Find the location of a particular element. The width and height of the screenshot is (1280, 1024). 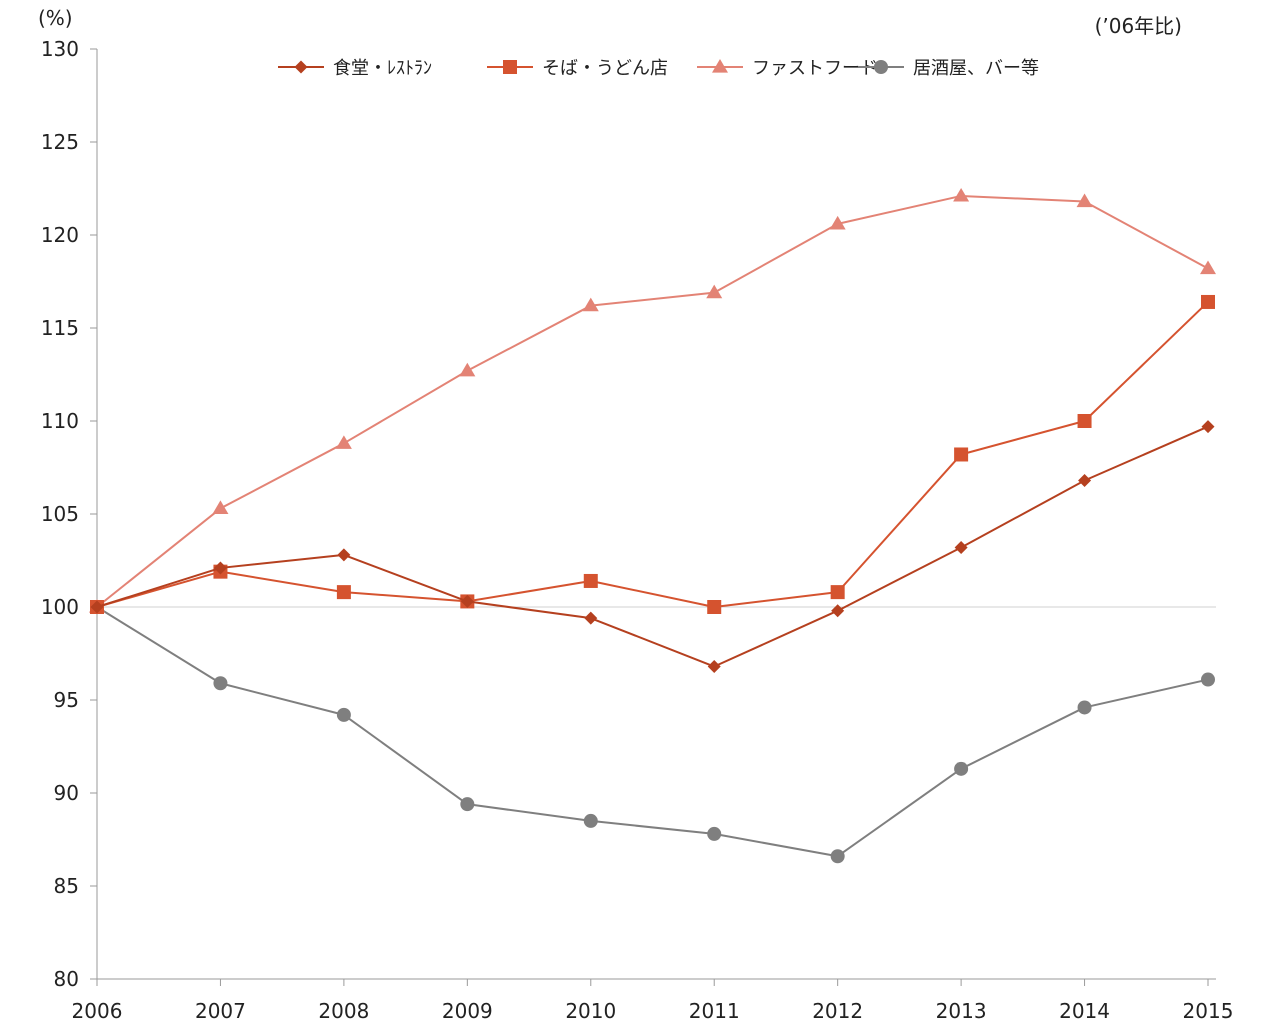

y-tick-label: 105 is located at coordinates (60, 514).